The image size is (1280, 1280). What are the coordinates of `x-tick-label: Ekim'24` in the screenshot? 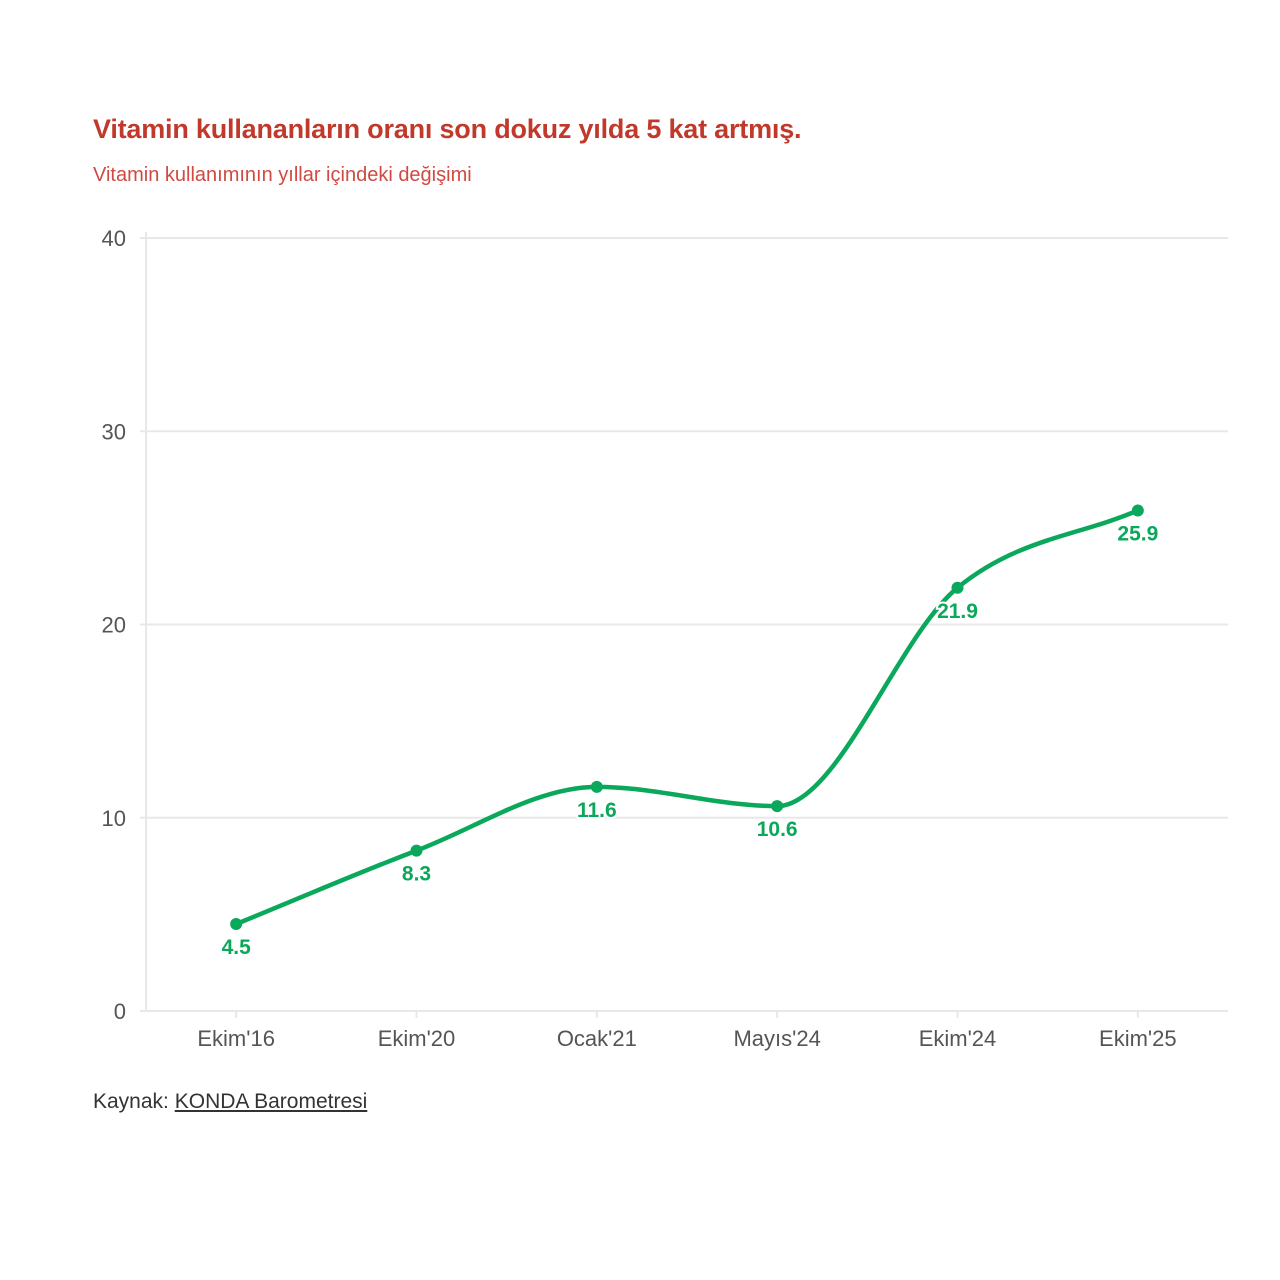 It's located at (958, 1038).